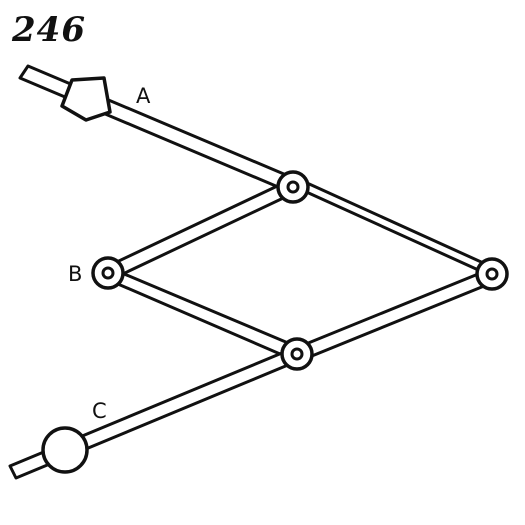 The image size is (525, 525). Describe the element at coordinates (159, 129) in the screenshot. I see `upper-arm-rod` at that location.